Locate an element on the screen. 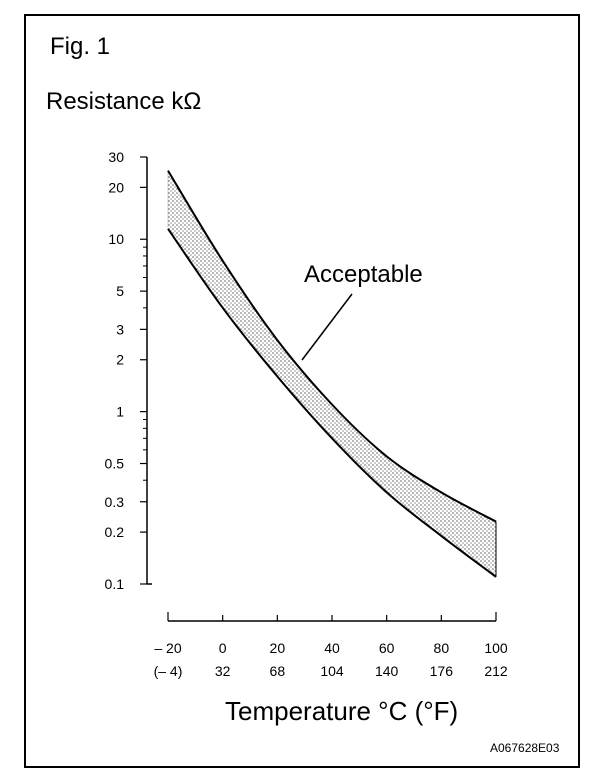  figure-label: Fig. 1 is located at coordinates (80, 46).